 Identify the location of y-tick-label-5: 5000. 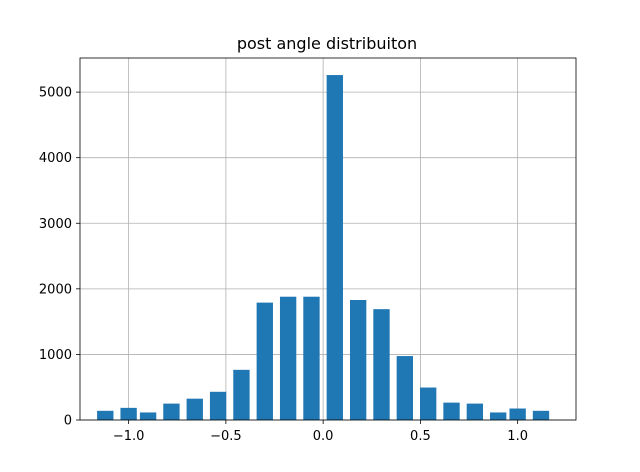
(55, 93).